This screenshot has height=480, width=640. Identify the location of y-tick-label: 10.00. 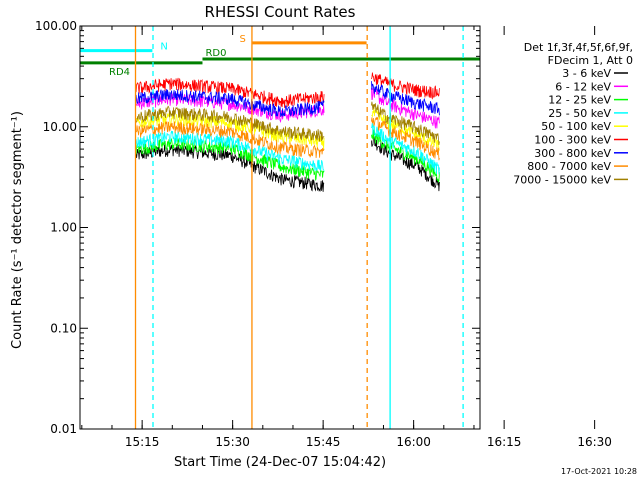
(60, 127).